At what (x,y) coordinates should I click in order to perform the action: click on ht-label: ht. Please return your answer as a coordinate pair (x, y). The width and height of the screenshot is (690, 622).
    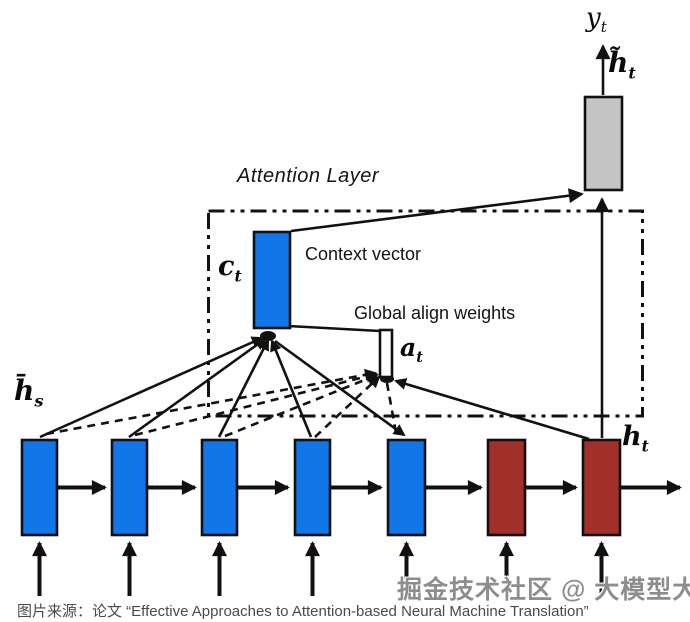
    Looking at the image, I should click on (635, 438).